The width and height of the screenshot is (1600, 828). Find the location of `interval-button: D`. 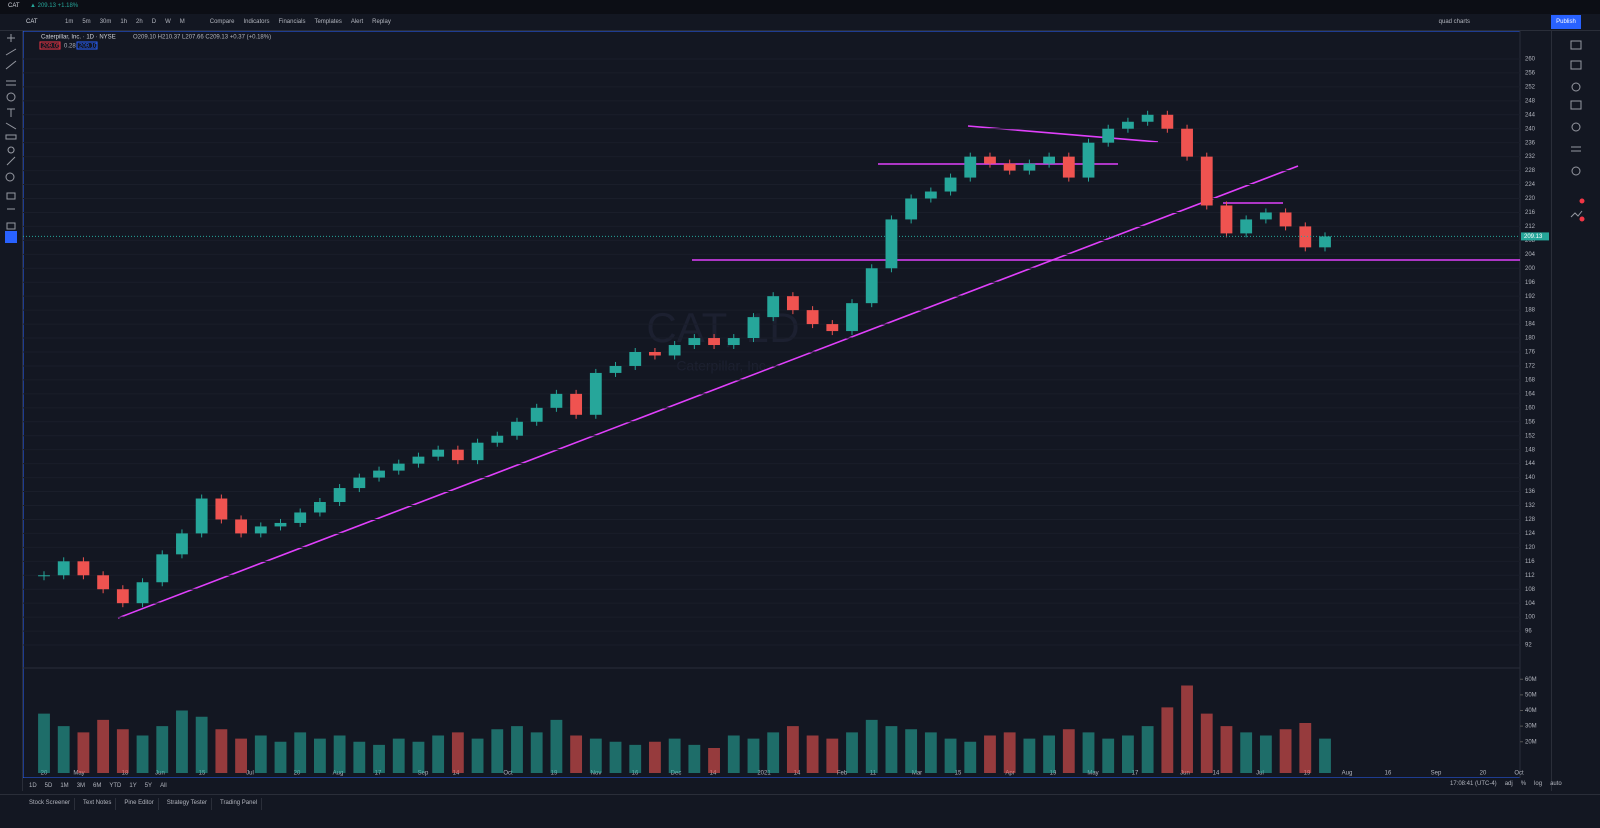

interval-button: D is located at coordinates (154, 22).